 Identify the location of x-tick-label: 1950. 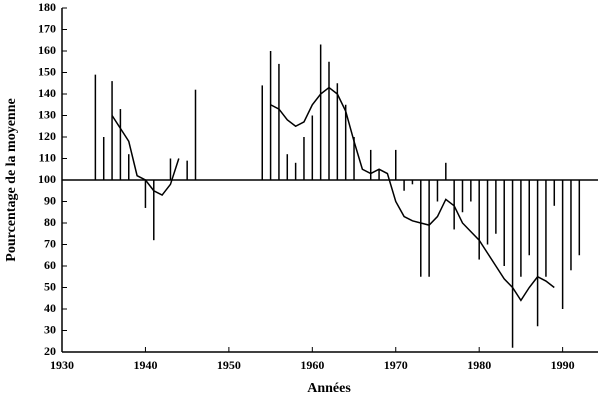
(229, 365).